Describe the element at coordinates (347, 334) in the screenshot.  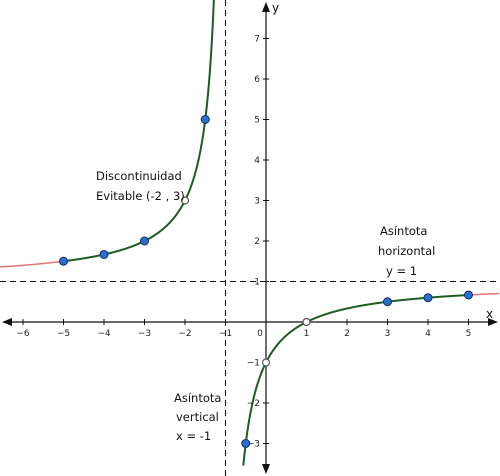
I see `x-tick-label: 2` at that location.